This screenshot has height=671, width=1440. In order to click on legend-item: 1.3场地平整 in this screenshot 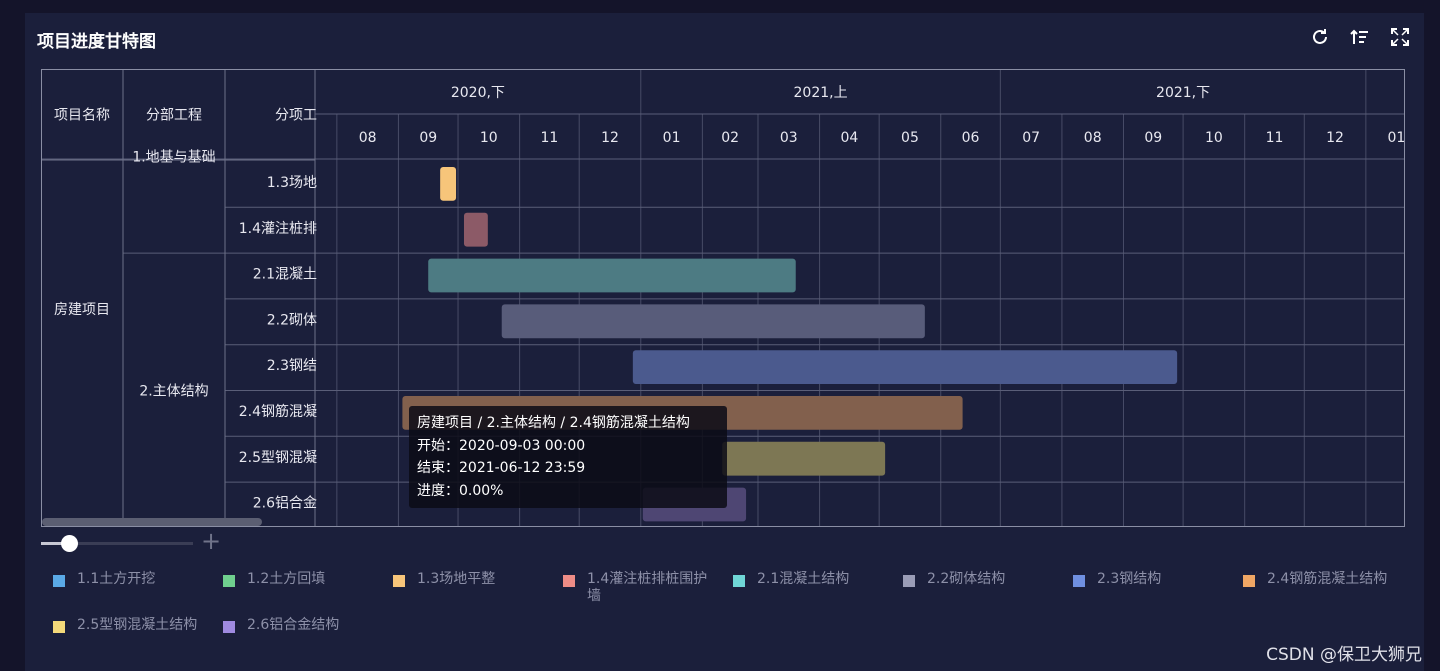, I will do `click(469, 579)`.